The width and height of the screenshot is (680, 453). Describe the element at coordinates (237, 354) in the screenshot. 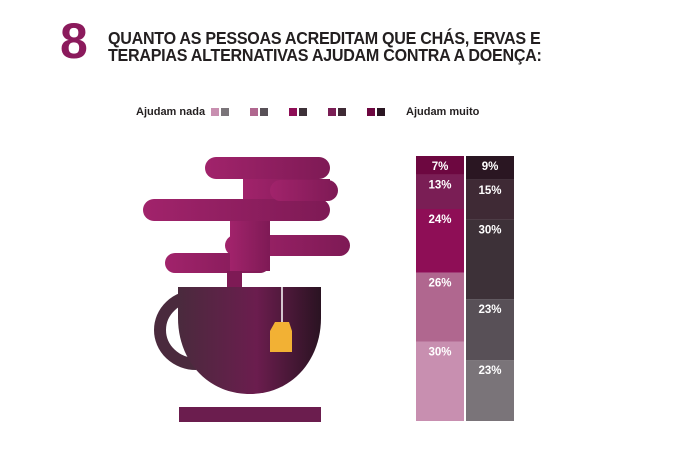

I see `cup-icon` at that location.